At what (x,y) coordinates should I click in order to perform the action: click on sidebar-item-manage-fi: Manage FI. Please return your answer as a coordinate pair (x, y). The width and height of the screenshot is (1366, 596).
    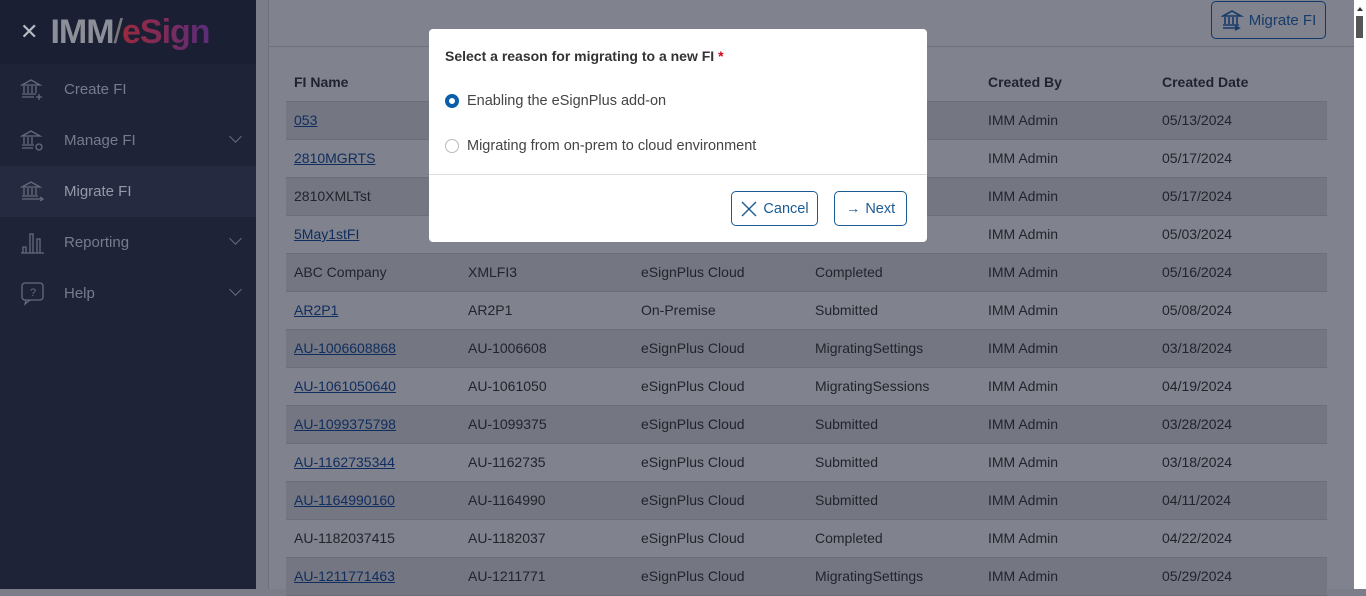
    Looking at the image, I should click on (128, 140).